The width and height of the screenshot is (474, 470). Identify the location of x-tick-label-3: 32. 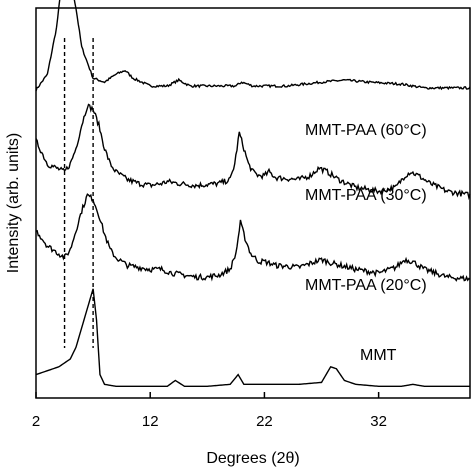
(378, 421).